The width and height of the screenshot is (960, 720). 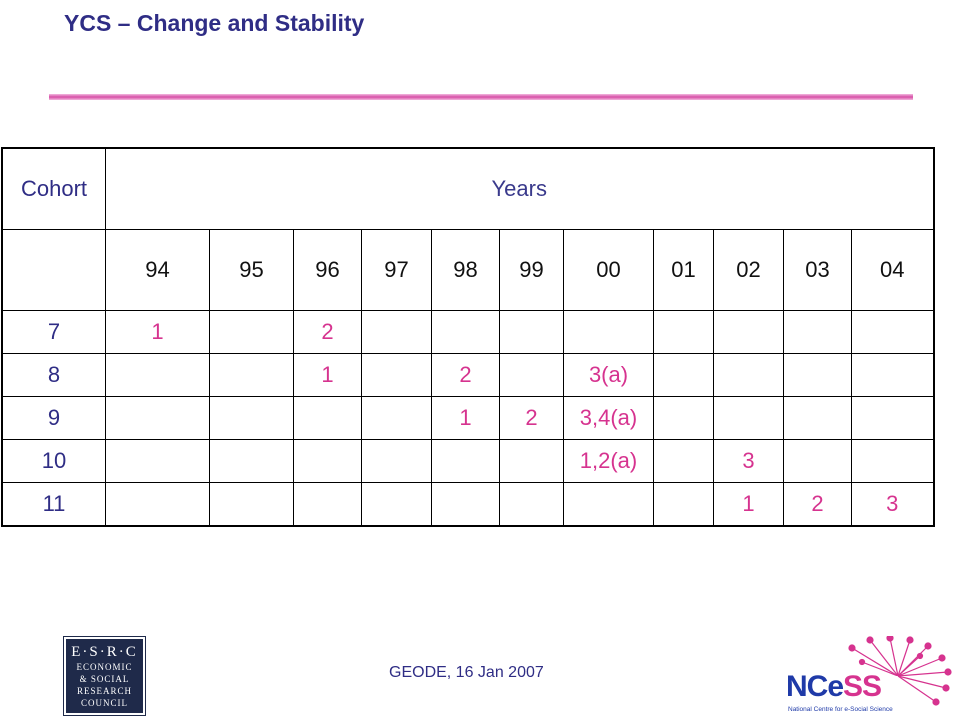 I want to click on table-row: 10 1,2(a) 3, so click(x=467, y=461).